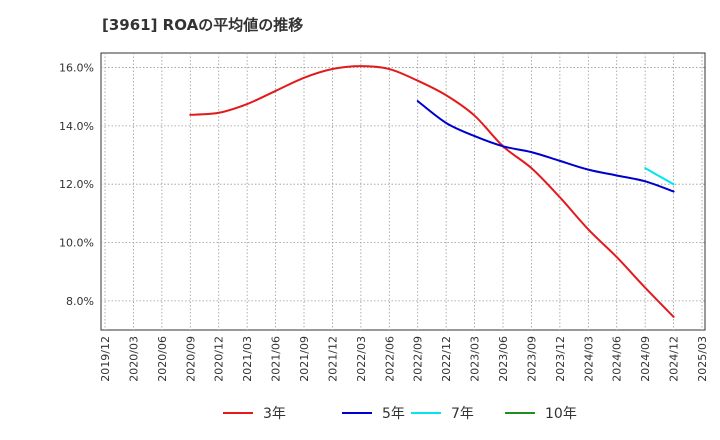 The height and width of the screenshot is (440, 720). I want to click on x-tick-label: 2021/03, so click(247, 359).